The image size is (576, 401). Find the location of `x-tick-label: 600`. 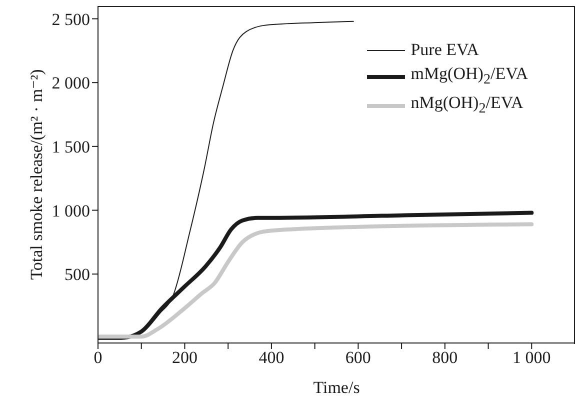

x-tick-label: 600 is located at coordinates (358, 358).